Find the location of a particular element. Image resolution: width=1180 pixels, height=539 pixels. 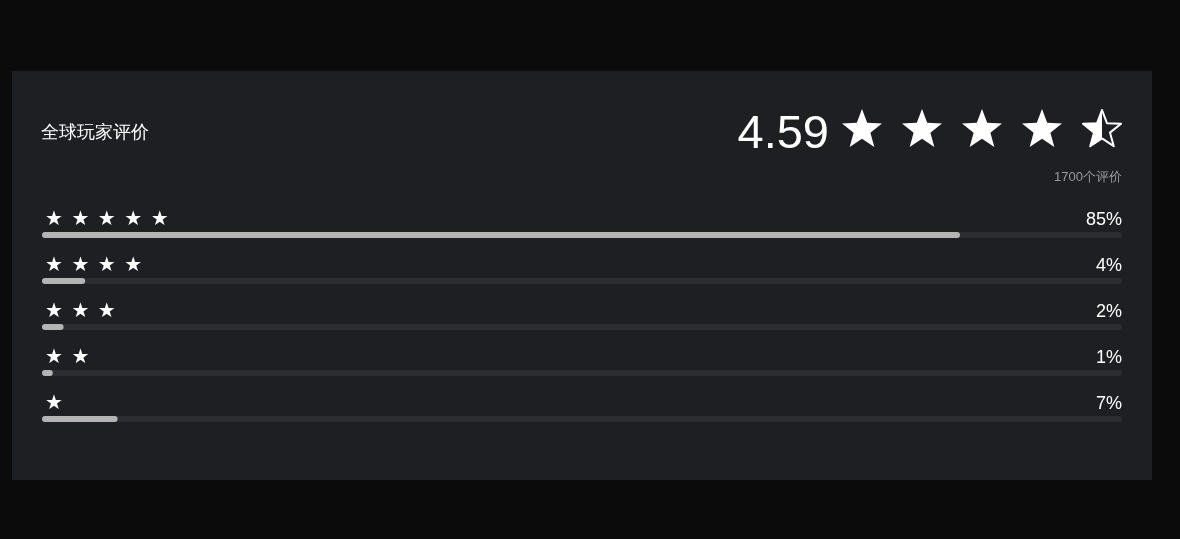

y-tick-label: ★ is located at coordinates (58, 402).